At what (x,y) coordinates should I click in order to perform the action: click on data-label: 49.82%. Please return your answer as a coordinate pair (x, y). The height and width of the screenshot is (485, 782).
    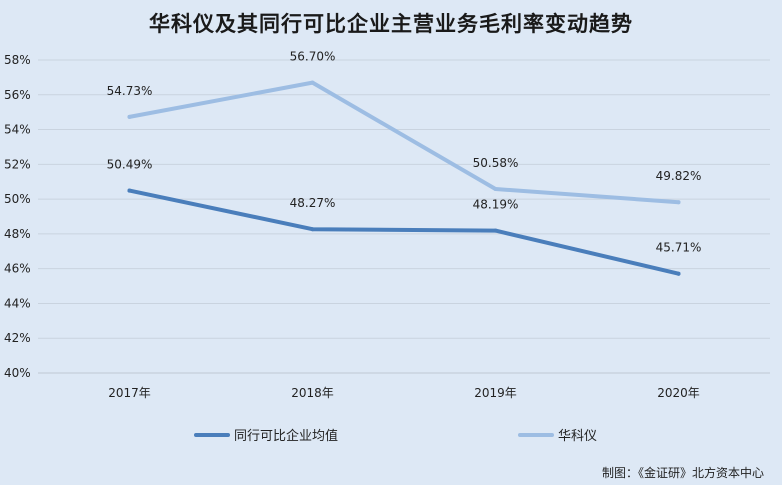
    Looking at the image, I should click on (679, 176).